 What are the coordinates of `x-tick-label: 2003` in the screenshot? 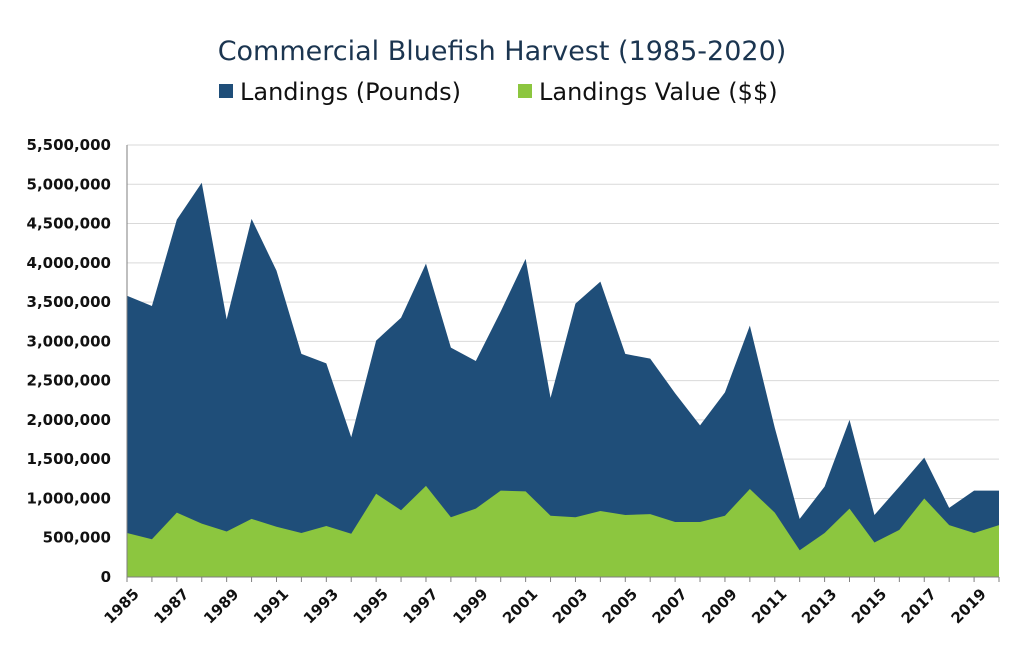 It's located at (570, 606).